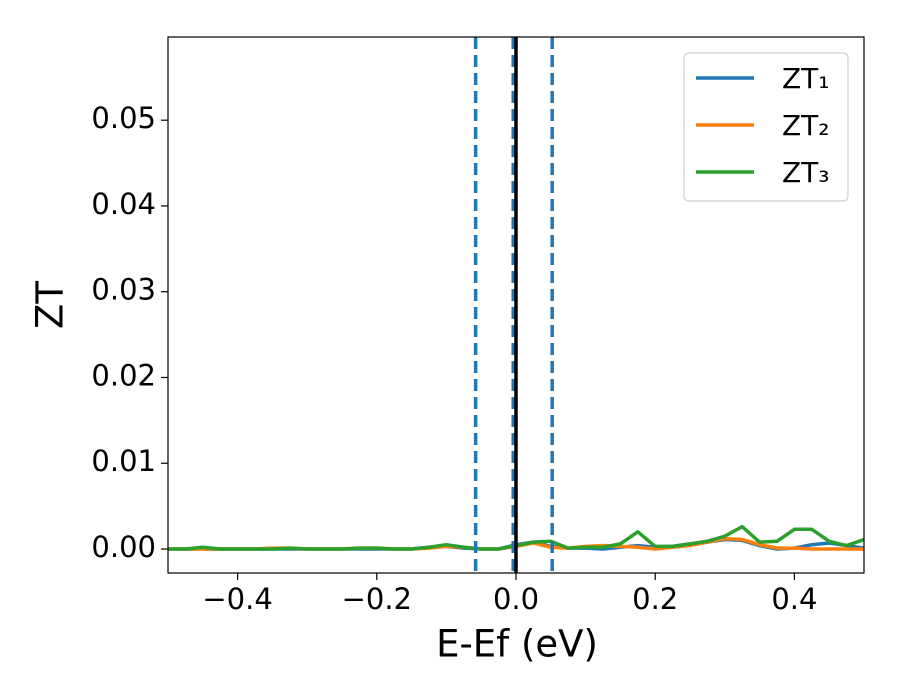 The image size is (900, 700). I want to click on x-tick-label: 0.4, so click(794, 599).